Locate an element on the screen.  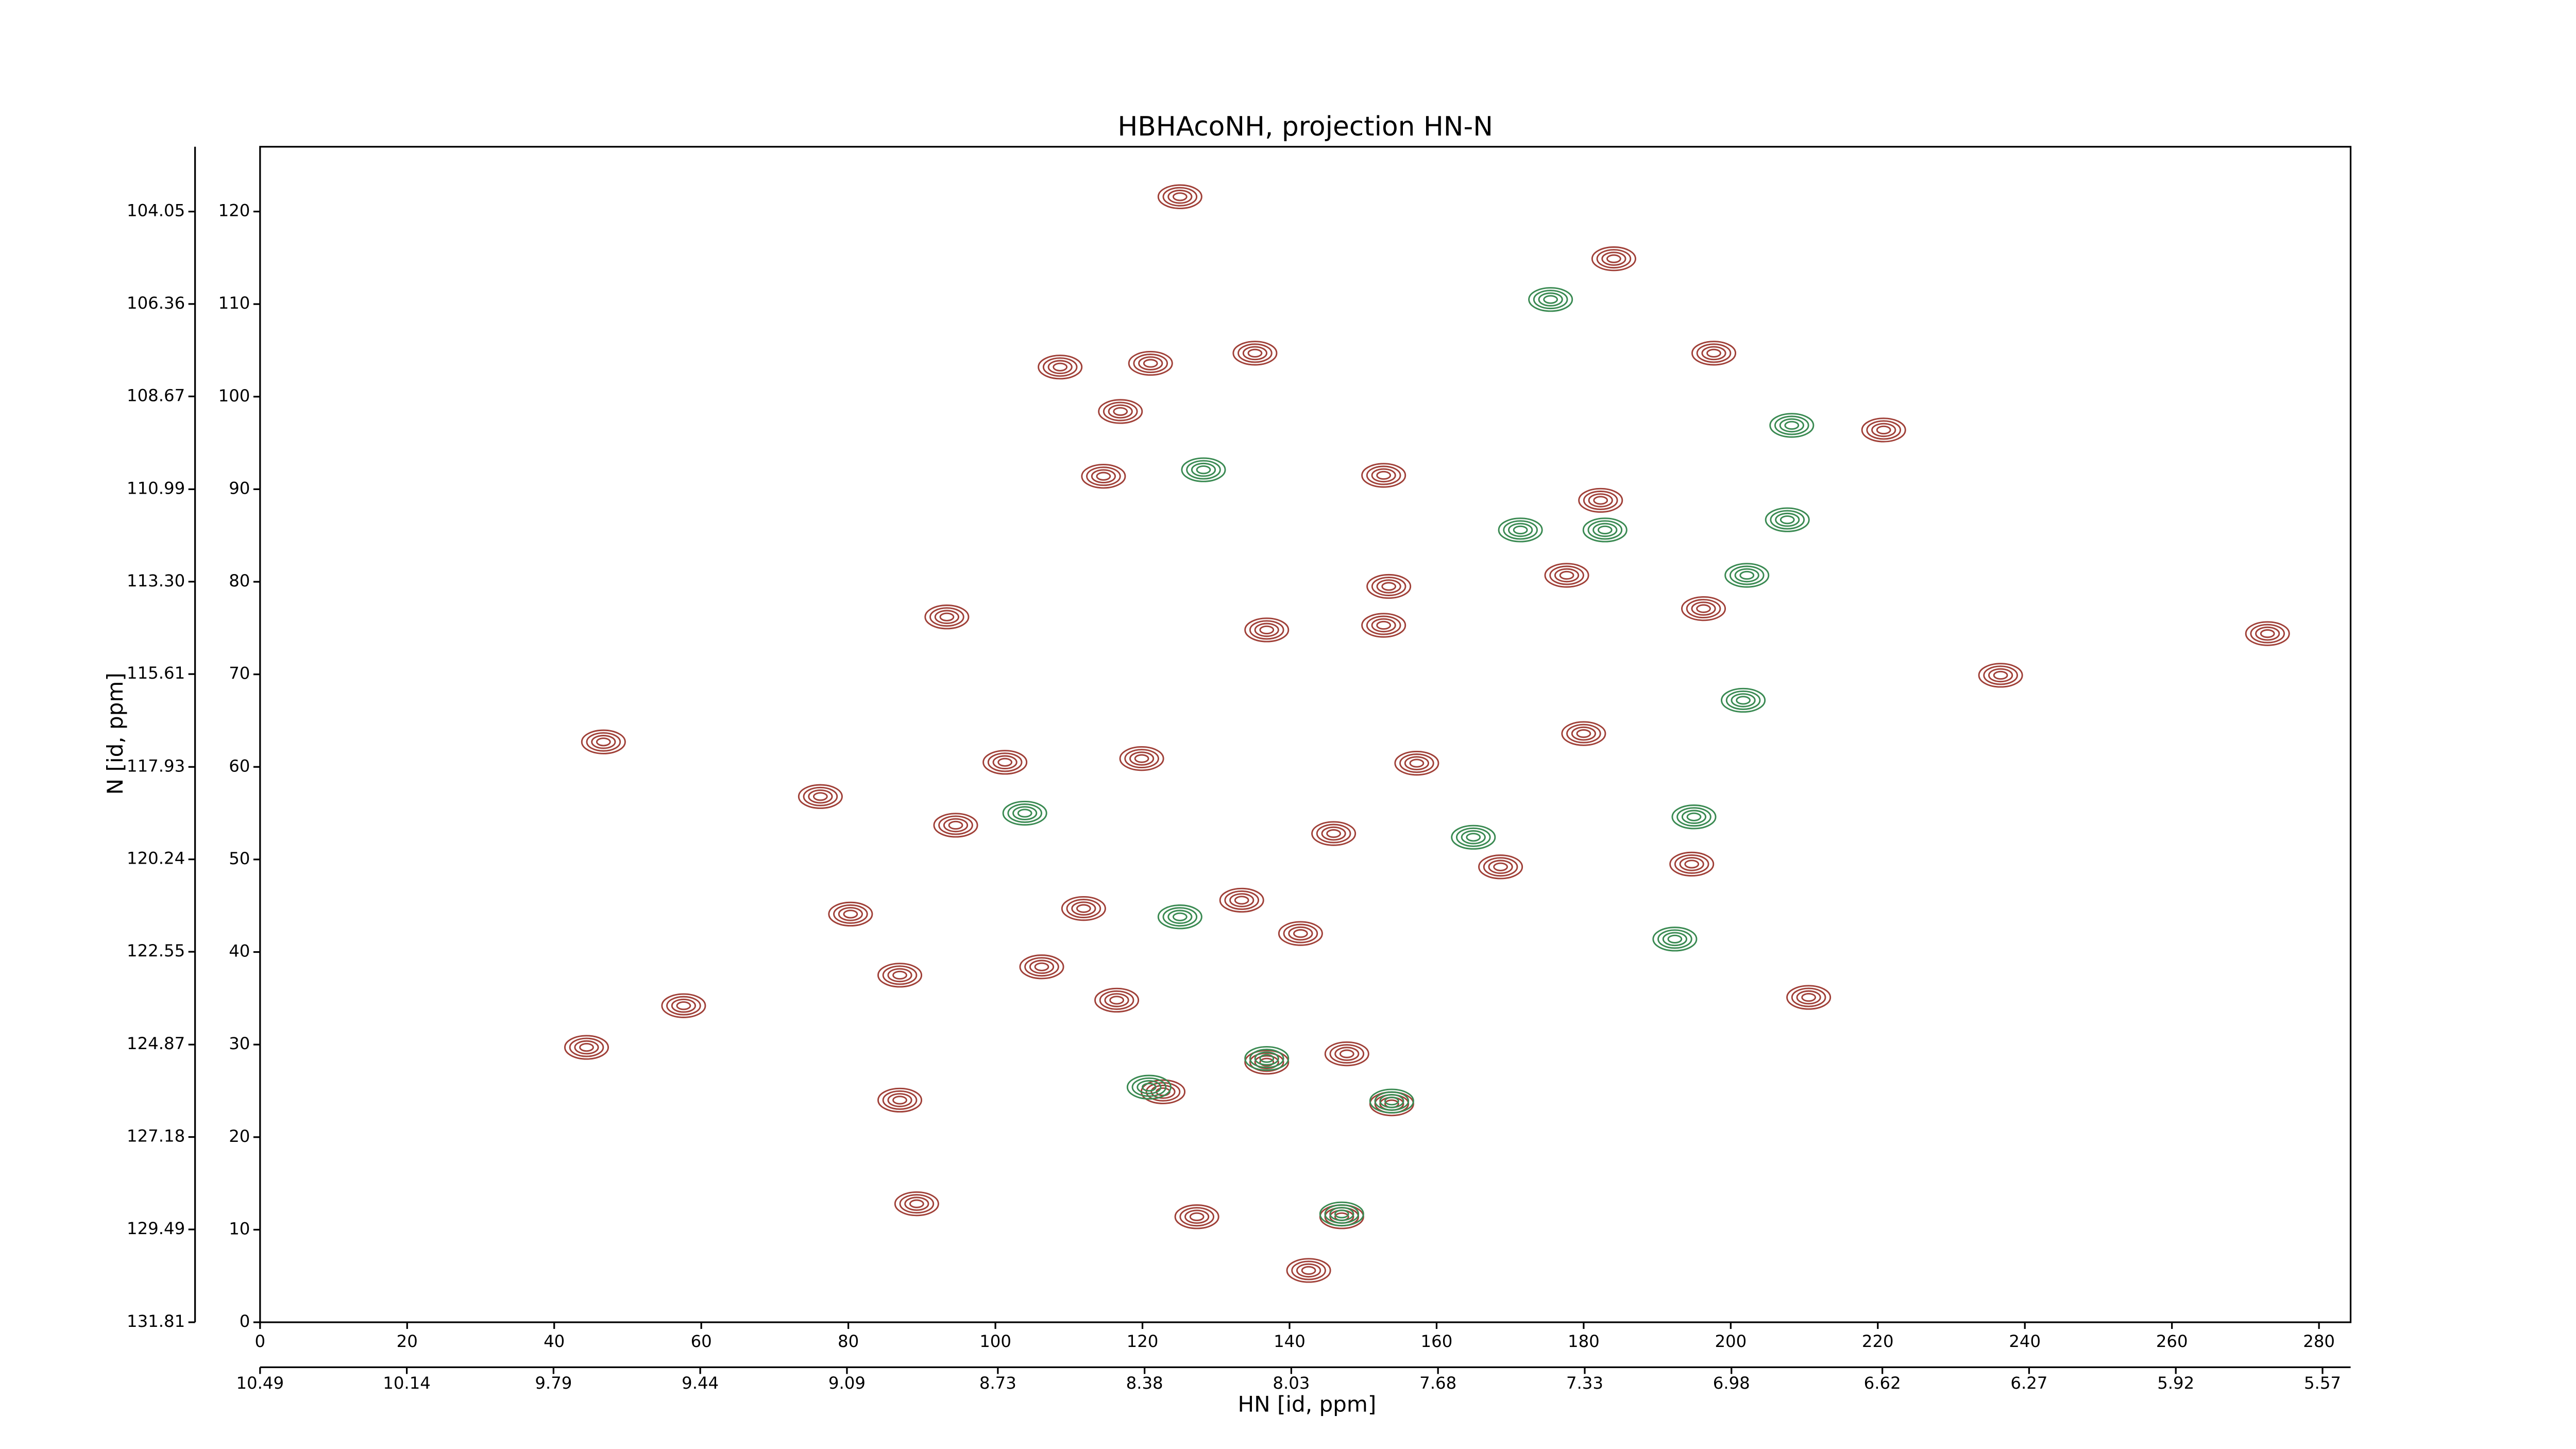
x2-tick-label: 9.79 is located at coordinates (553, 1383).